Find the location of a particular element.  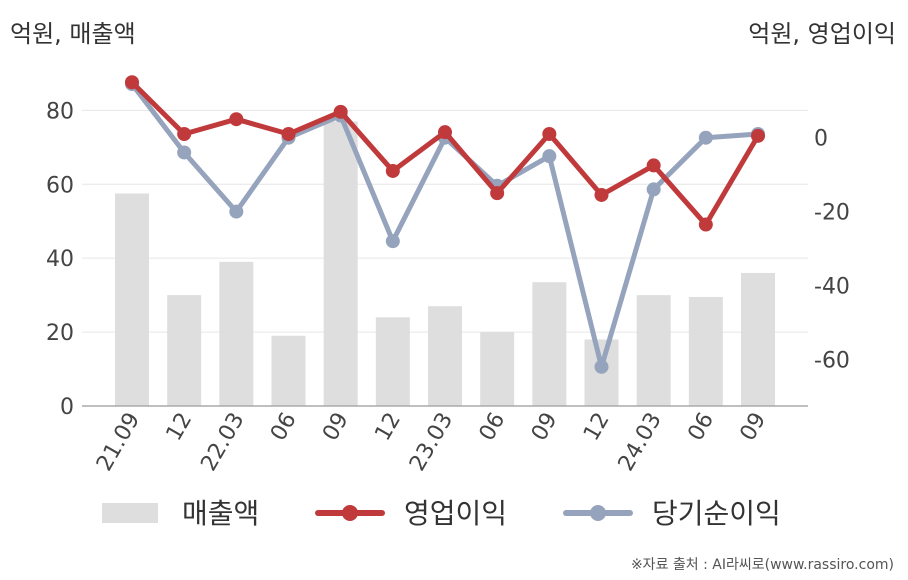

x-axis-tick-label: 24.03 is located at coordinates (640, 442).